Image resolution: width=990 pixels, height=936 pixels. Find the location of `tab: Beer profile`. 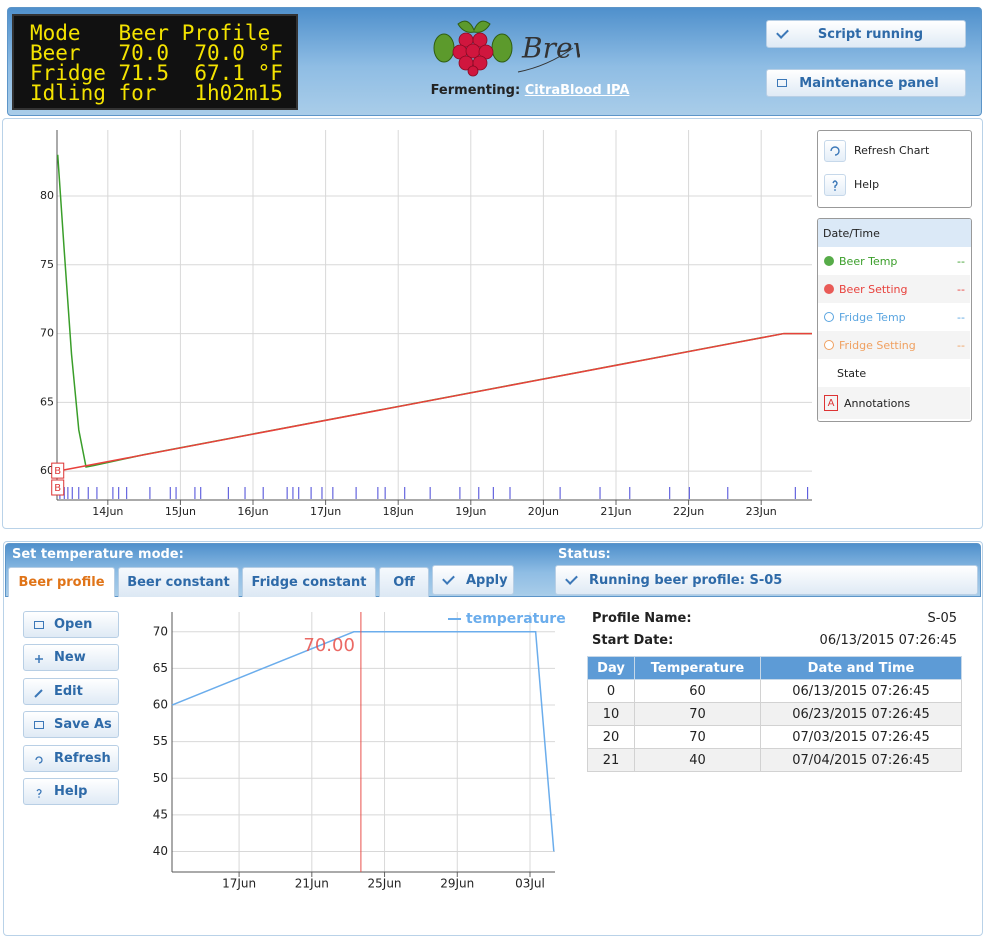

tab: Beer profile is located at coordinates (61, 582).